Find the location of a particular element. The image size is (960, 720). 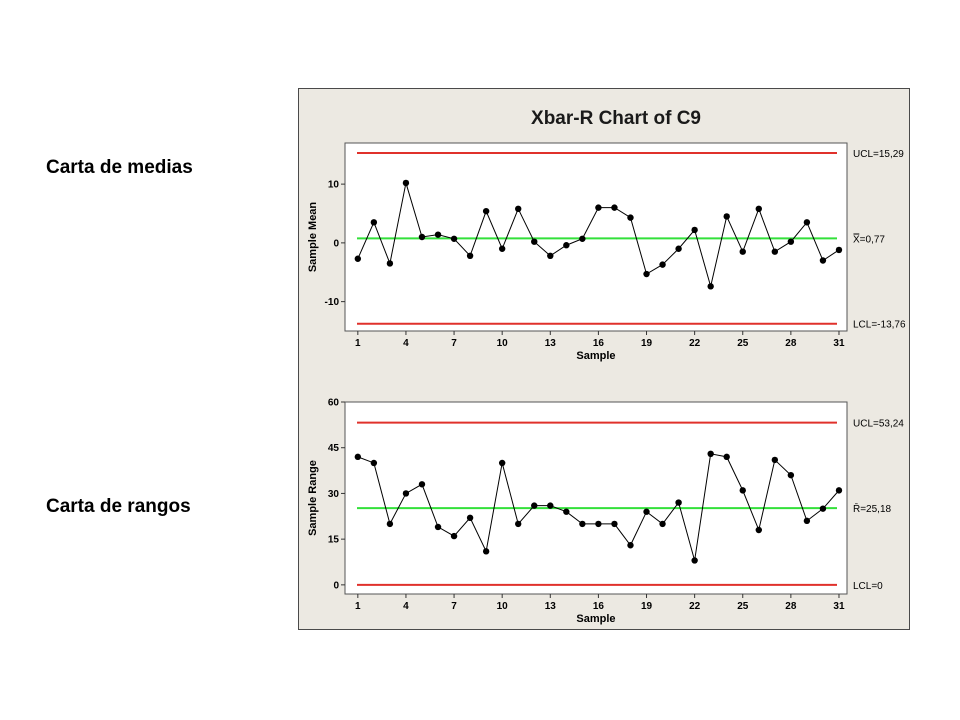

panel2-ucl-label: UCL=53,24 is located at coordinates (878, 424).